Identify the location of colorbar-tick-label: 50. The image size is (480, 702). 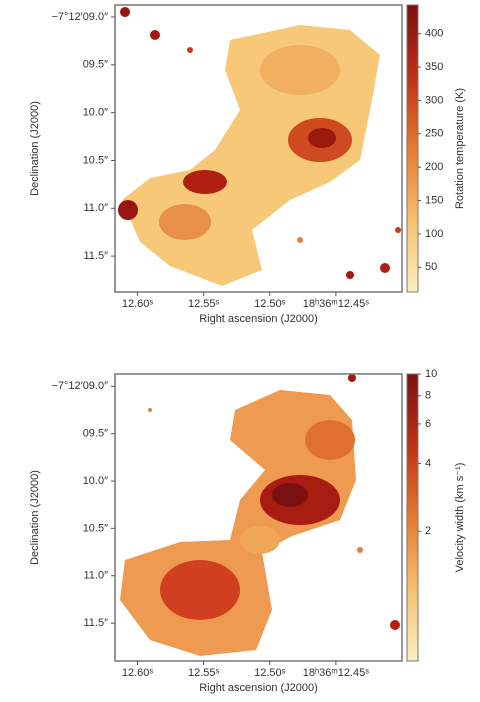
(431, 267).